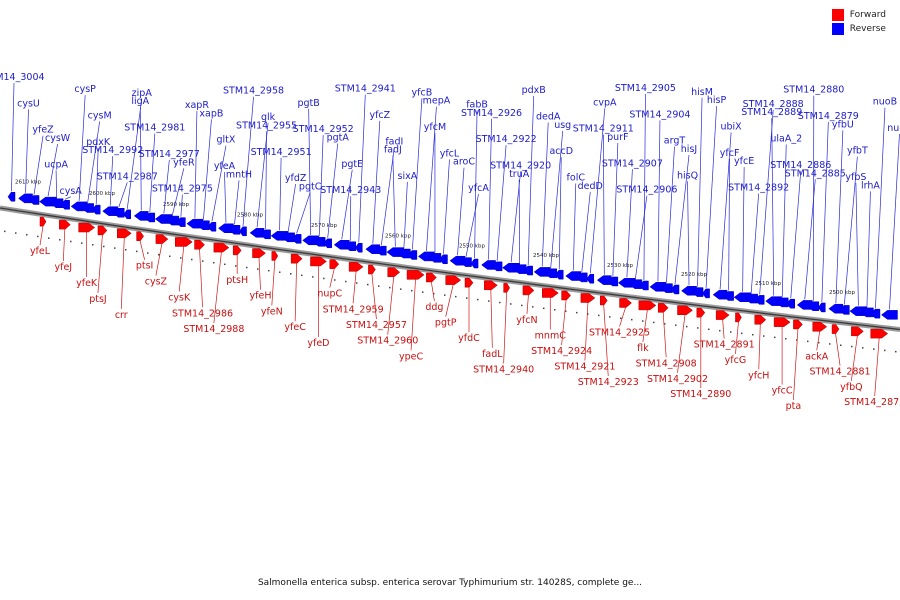 The width and height of the screenshot is (900, 600). What do you see at coordinates (239, 202) in the screenshot?
I see `reverse-gene-mnth: mntH` at bounding box center [239, 202].